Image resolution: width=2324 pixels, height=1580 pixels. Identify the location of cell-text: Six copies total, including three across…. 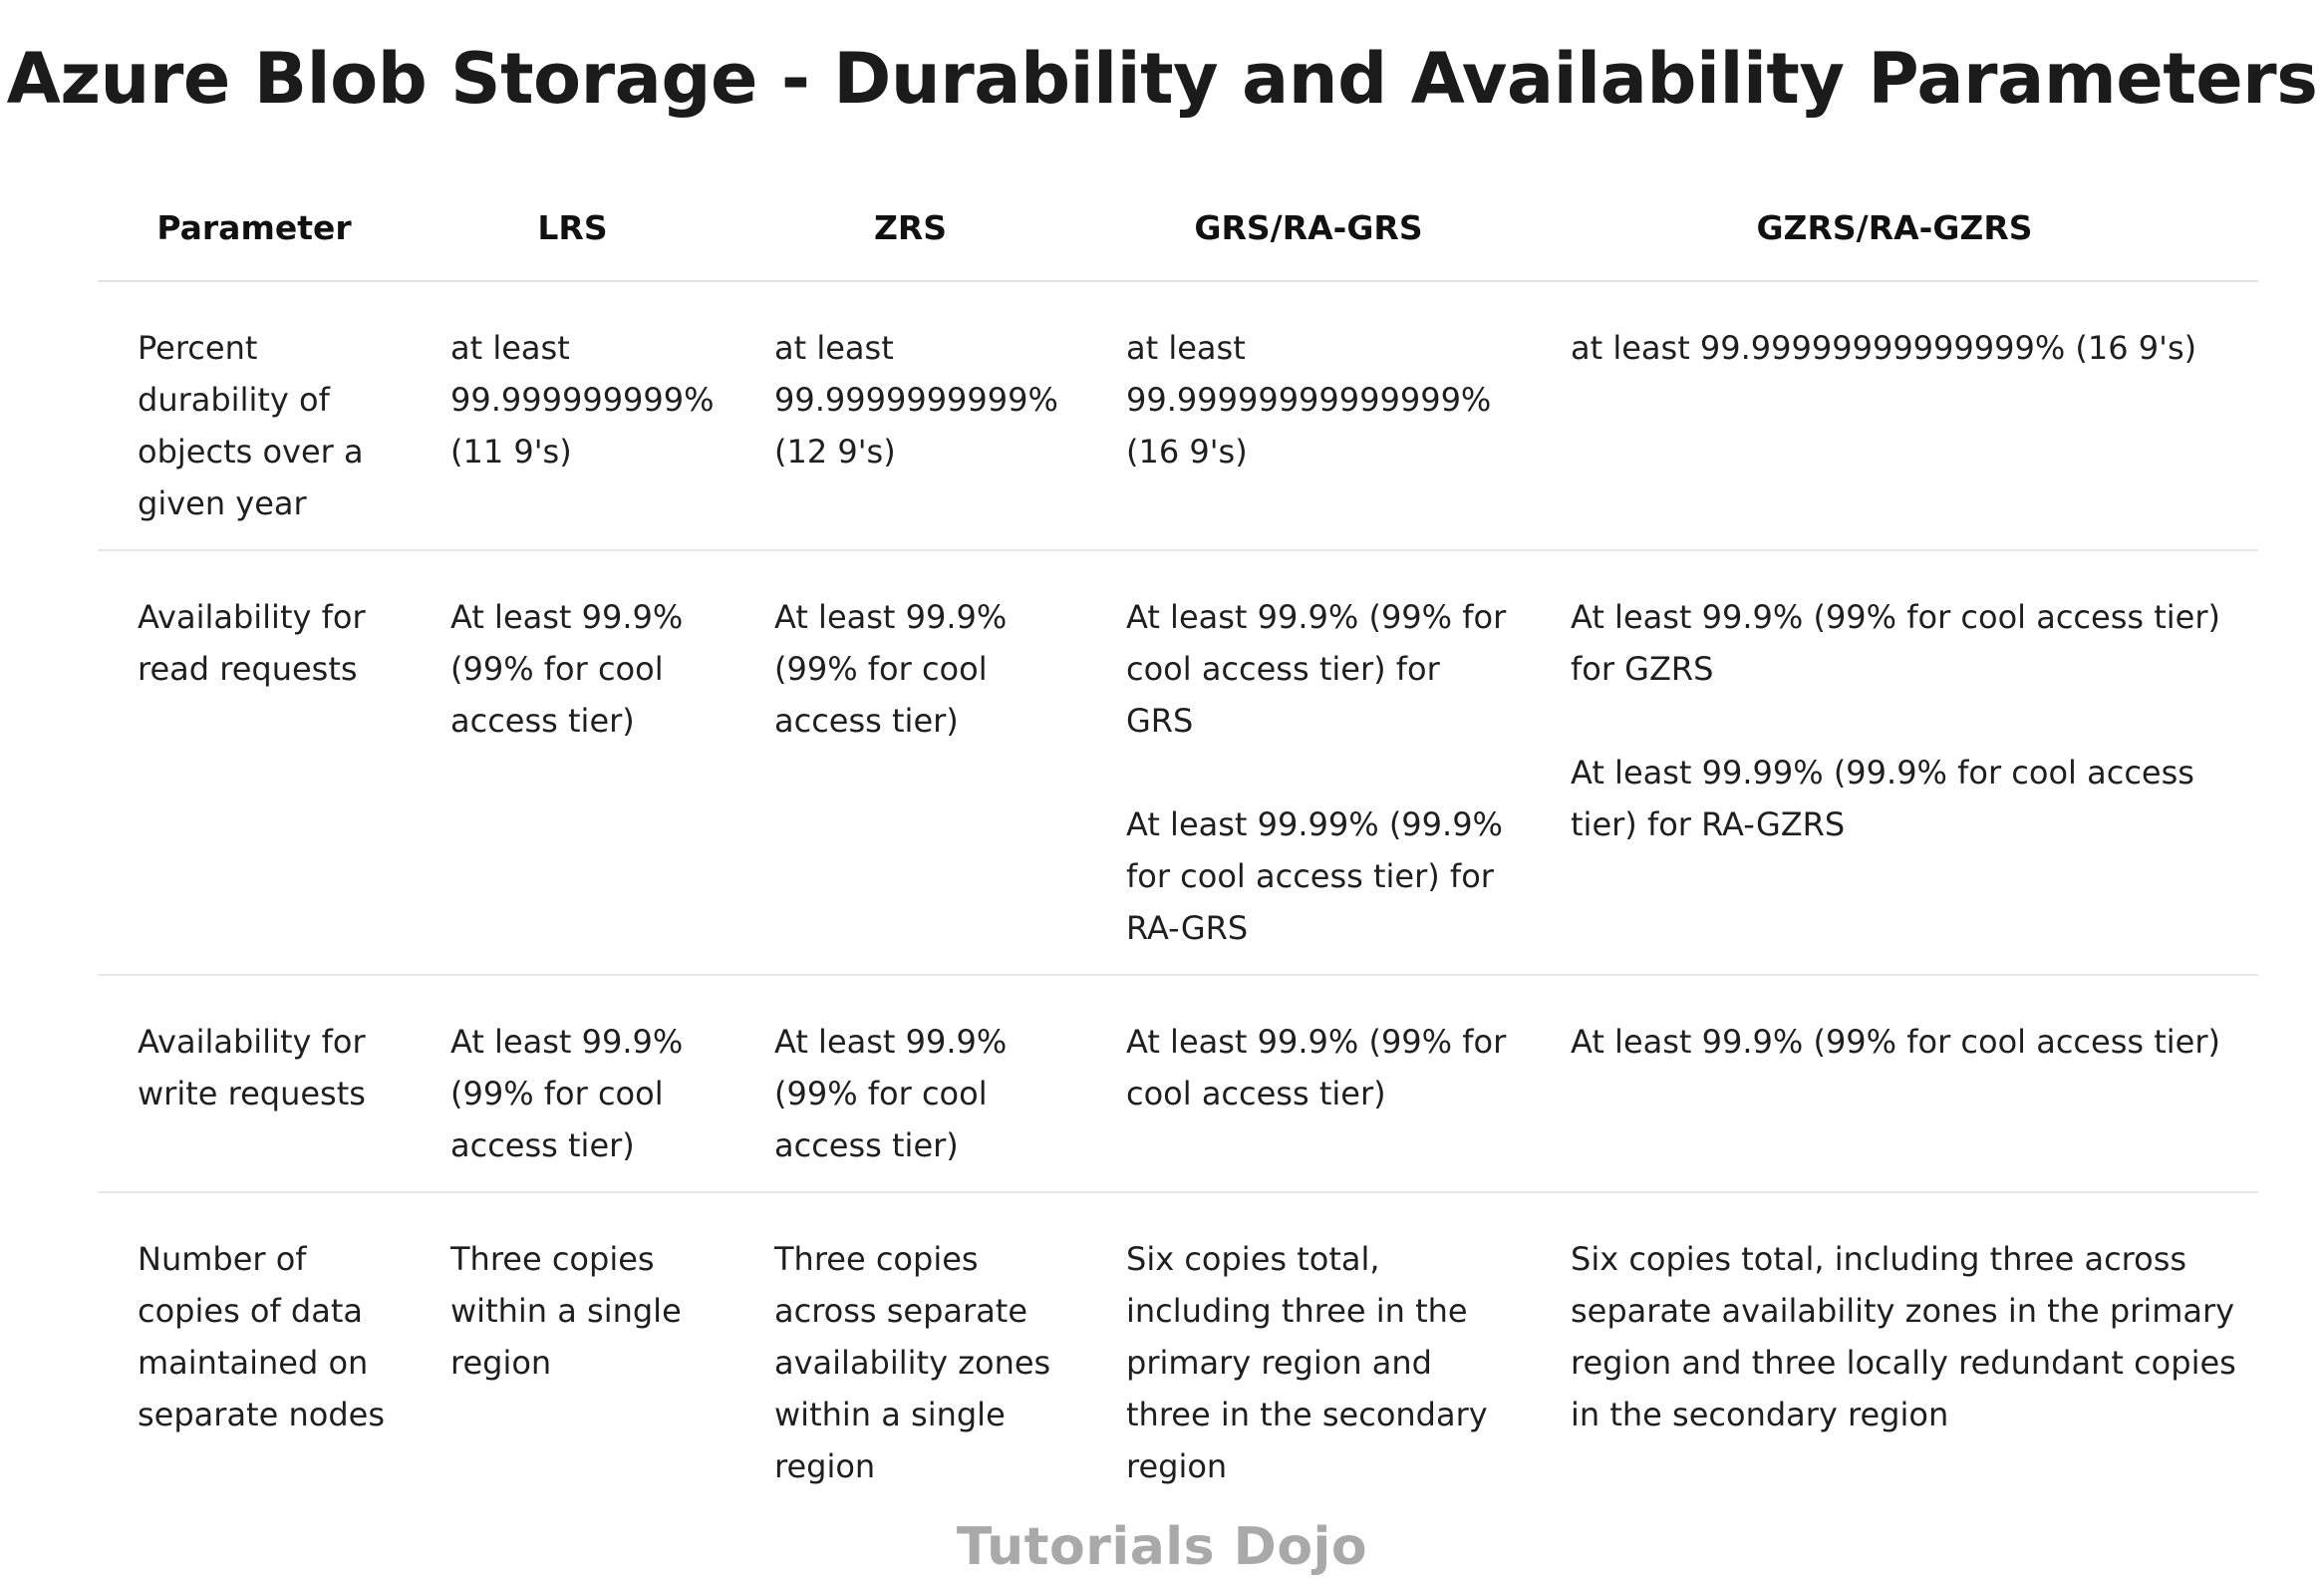
(1903, 1336).